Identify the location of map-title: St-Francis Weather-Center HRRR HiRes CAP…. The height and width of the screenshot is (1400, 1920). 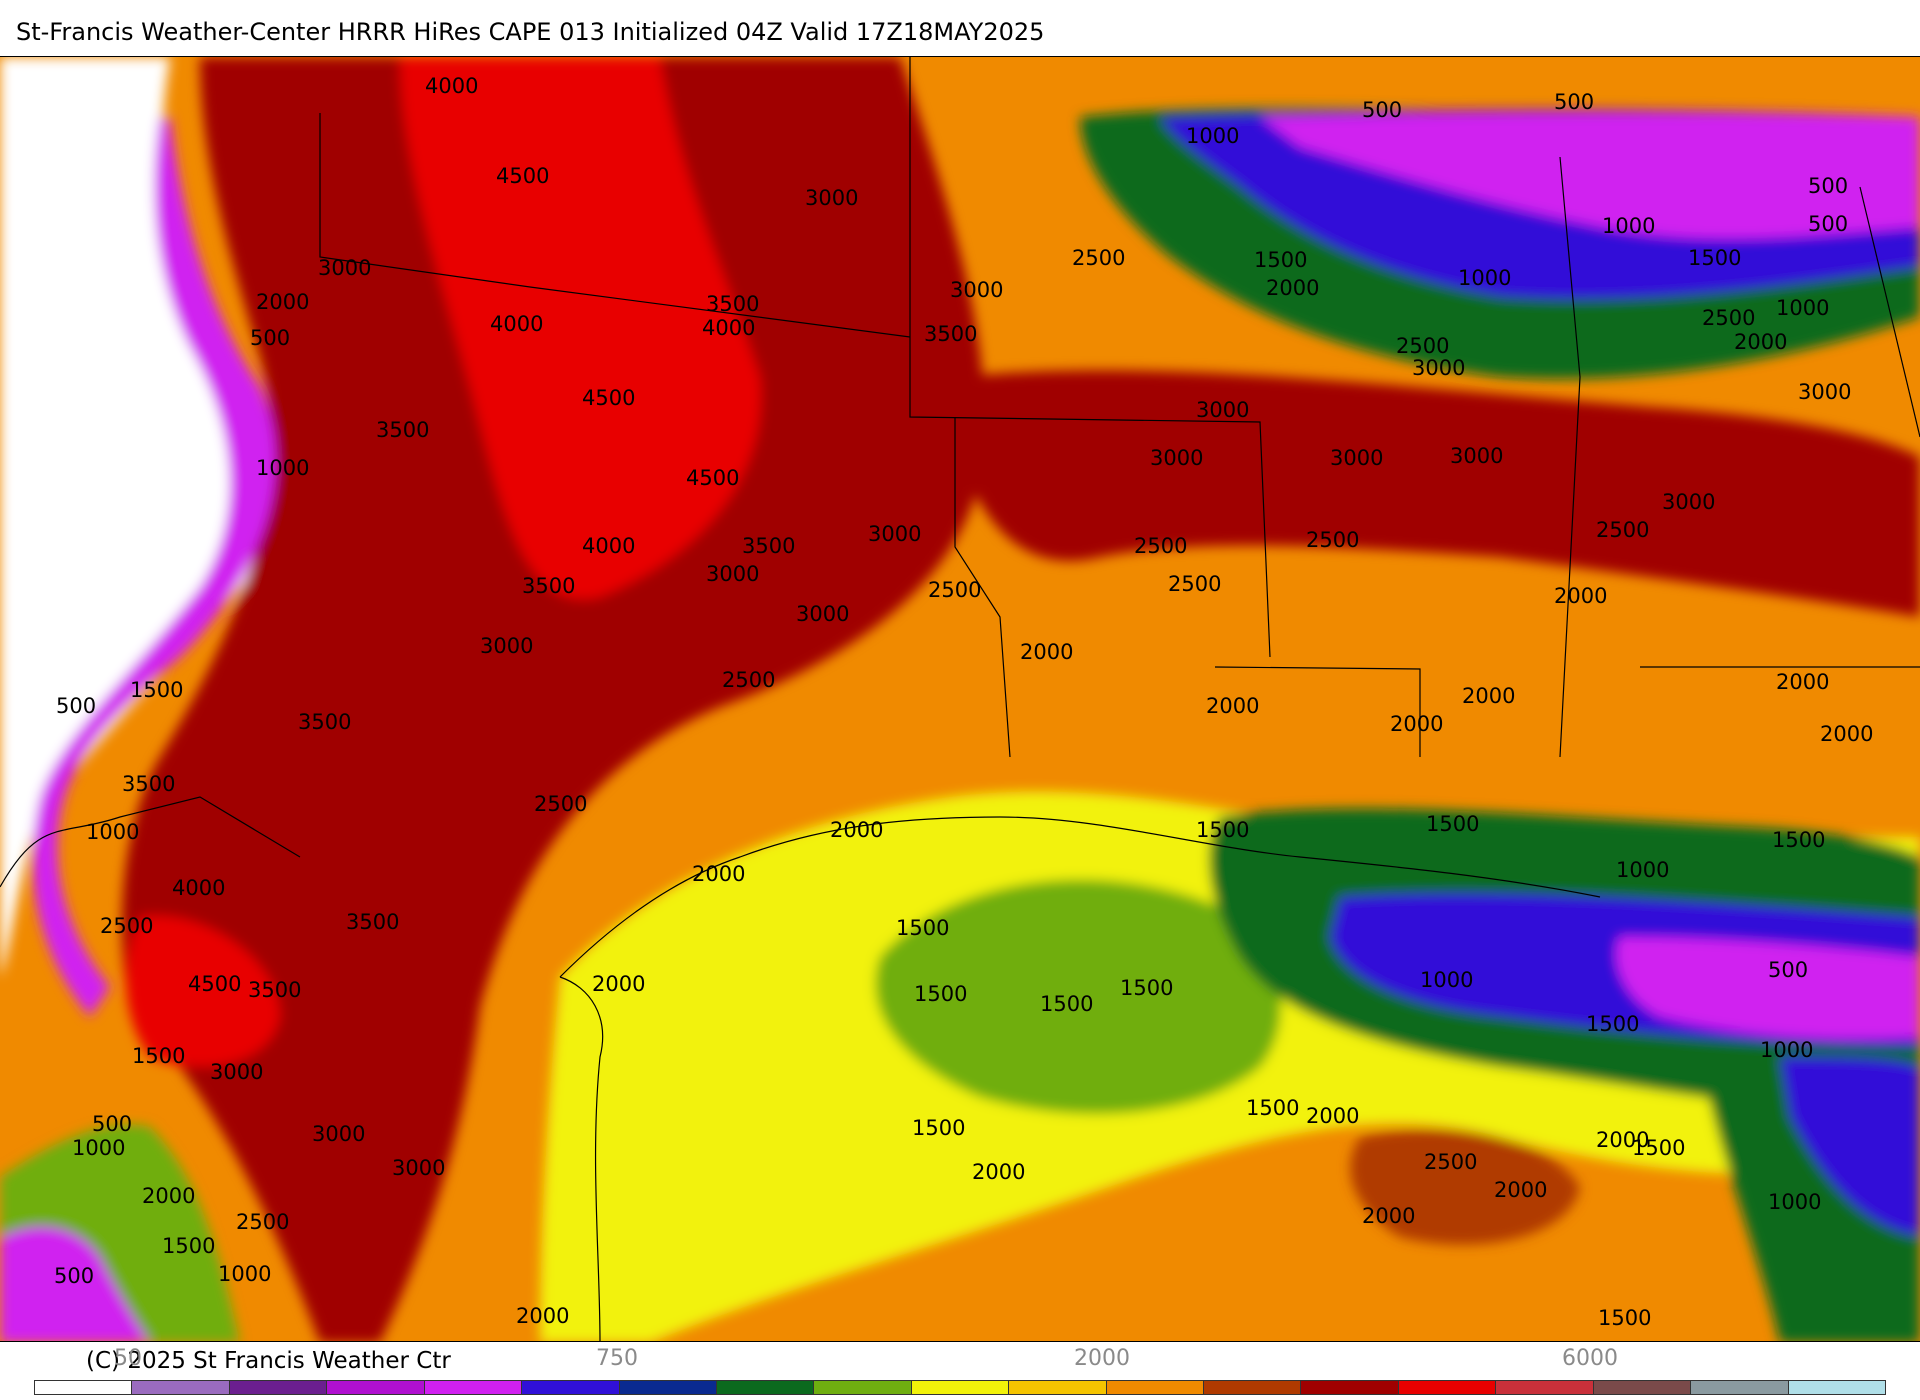
(530, 32).